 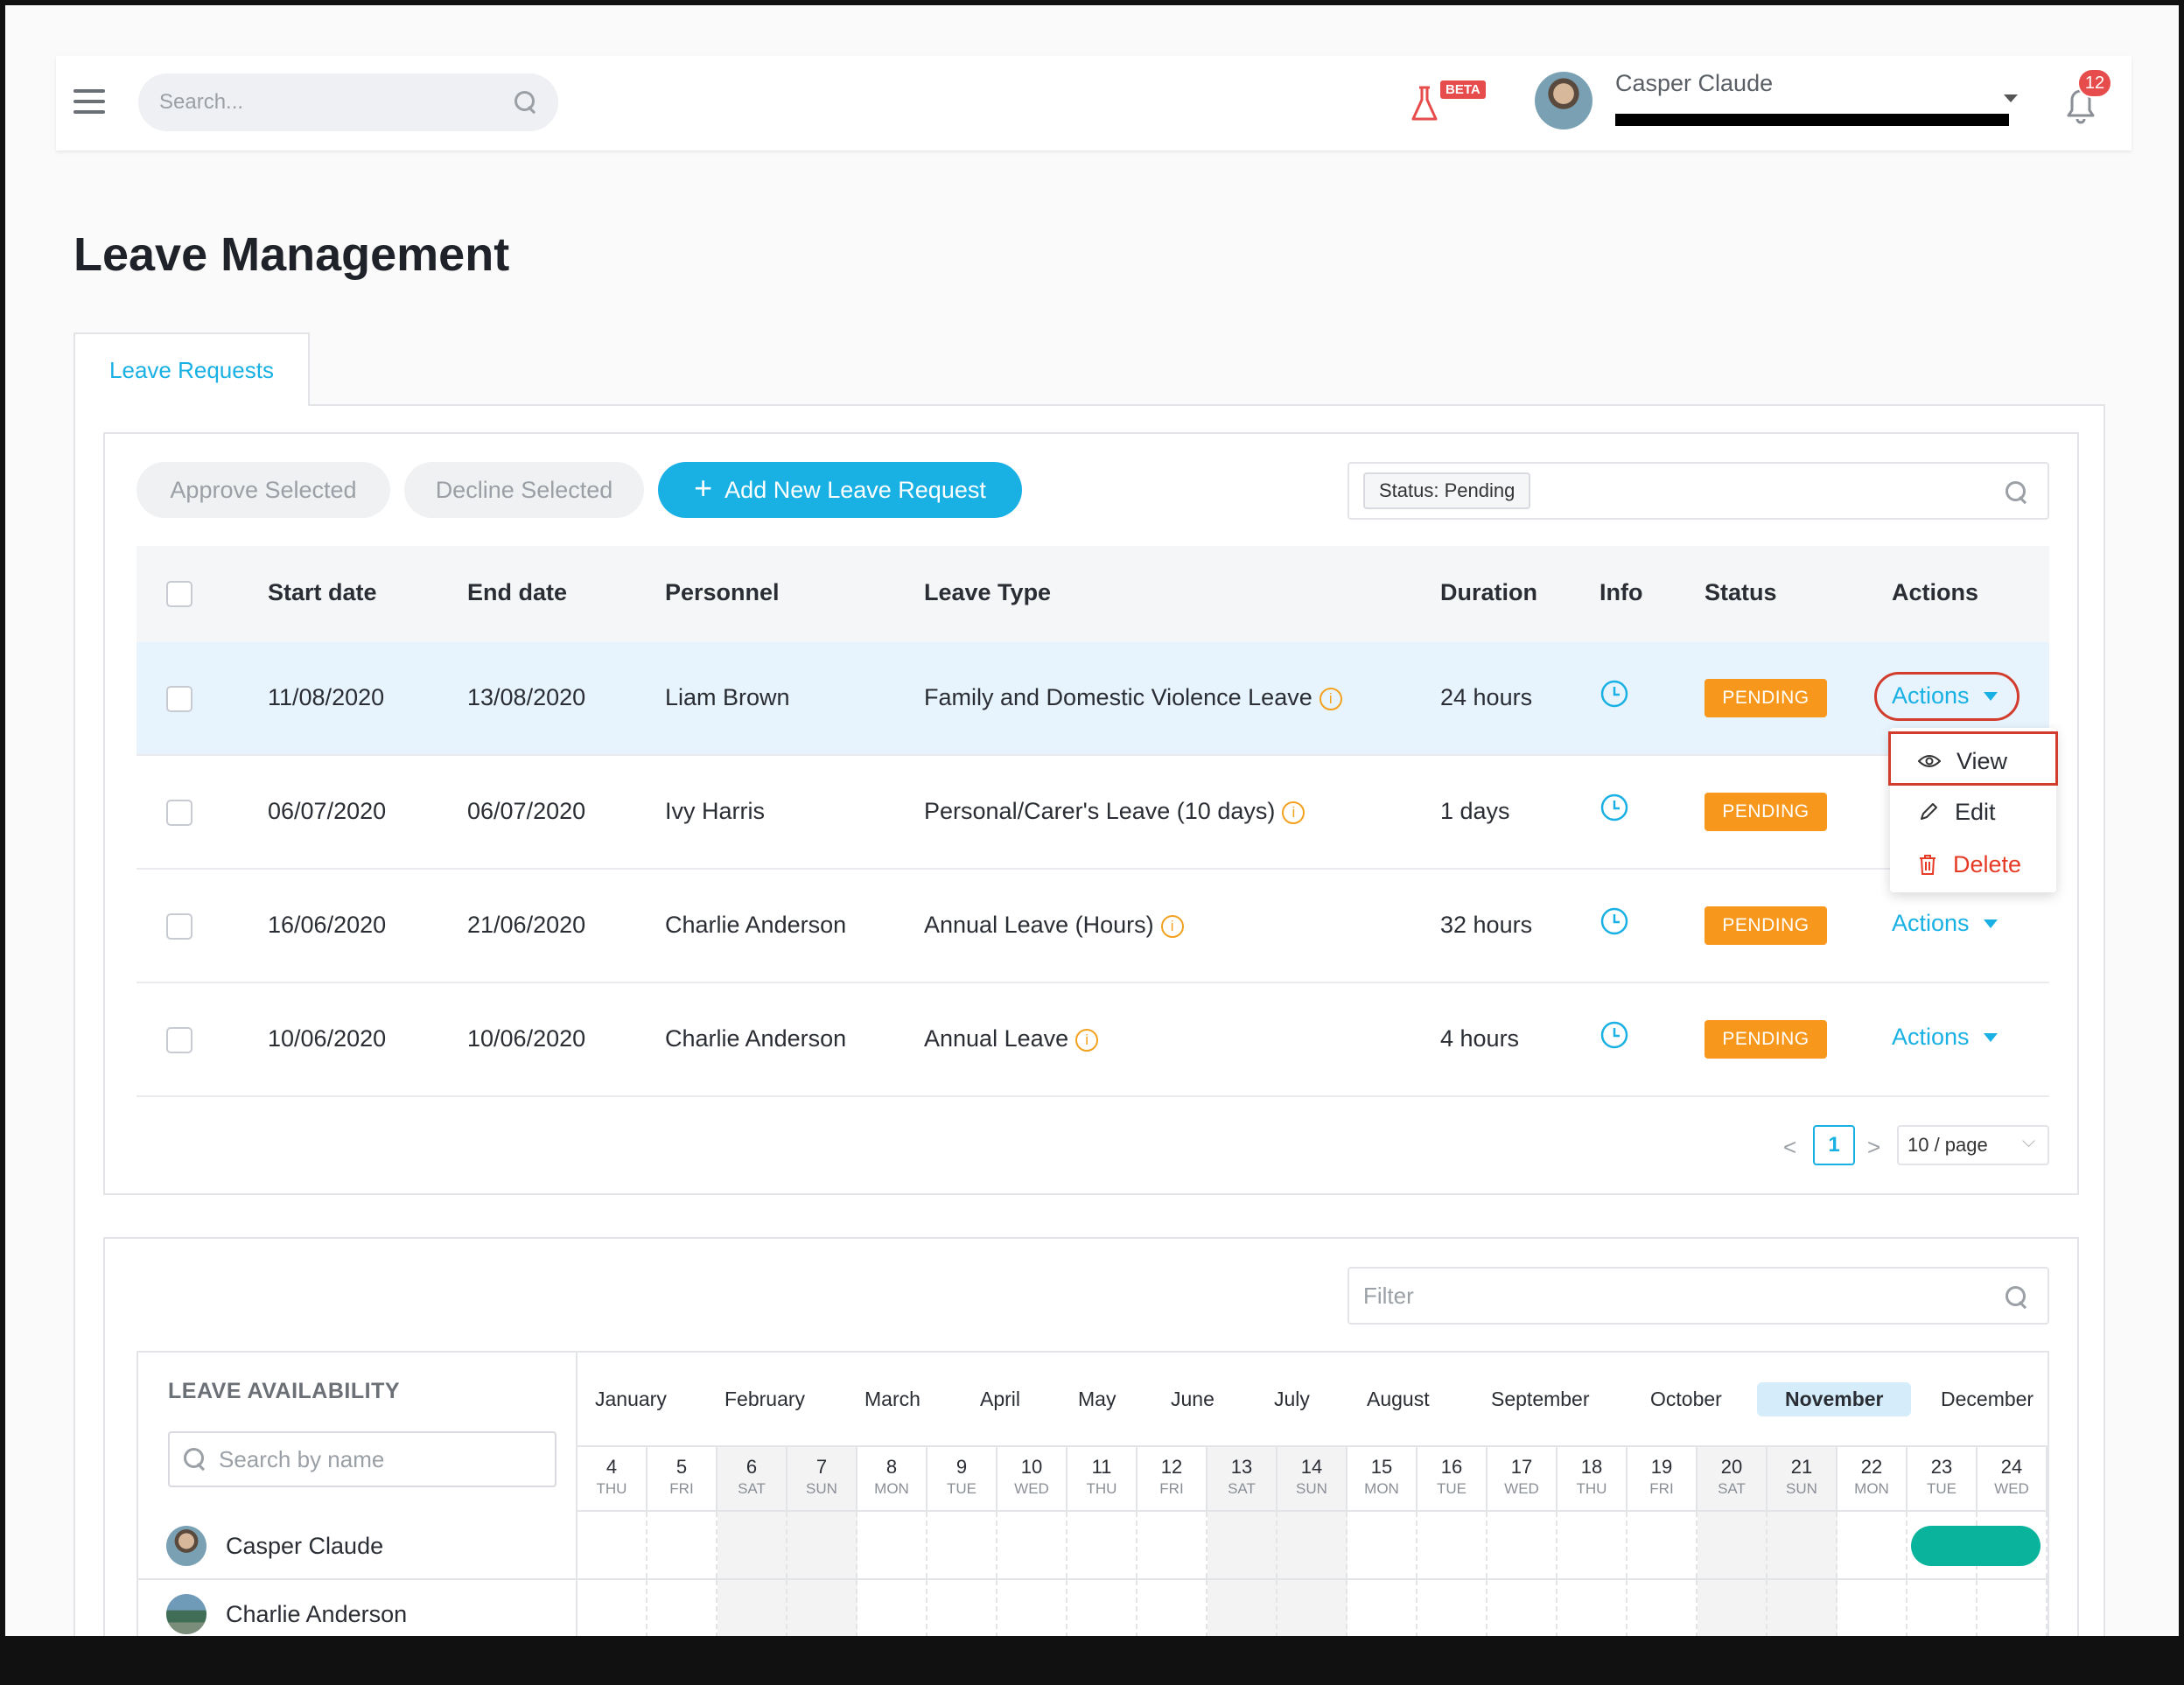 I want to click on menu-item-delete: Delete, so click(x=1973, y=864).